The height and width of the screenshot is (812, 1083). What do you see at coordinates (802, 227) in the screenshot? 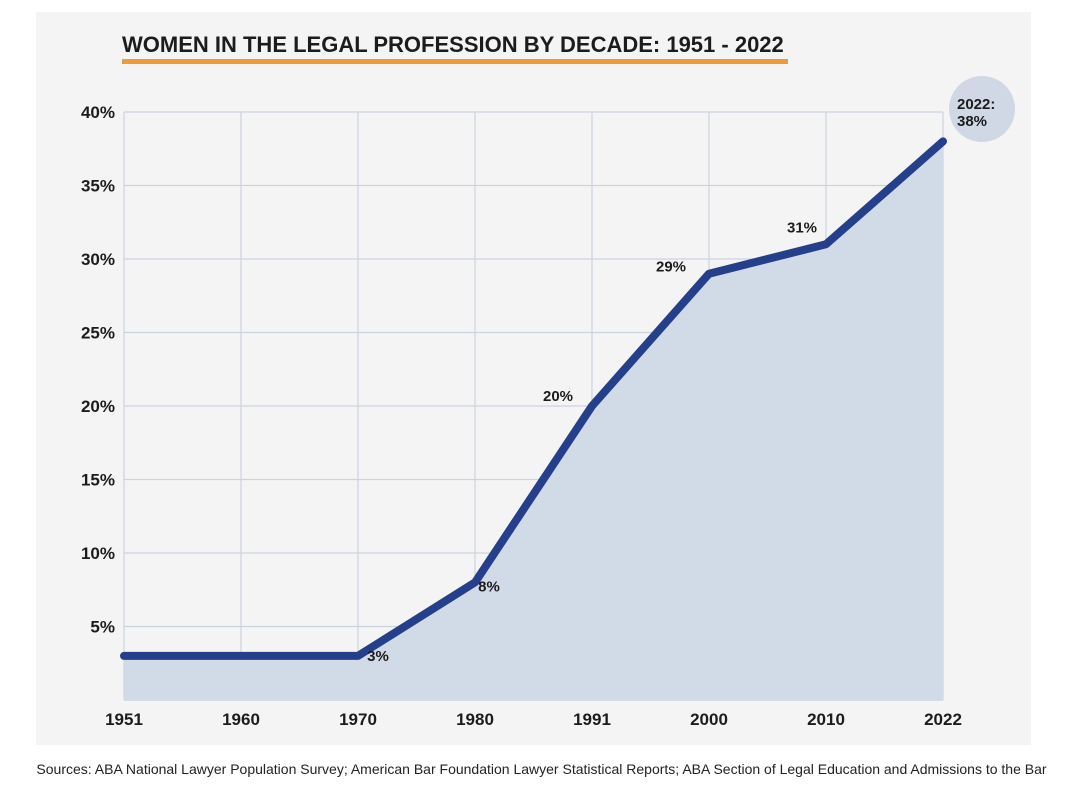
I see `data-label: 31%` at bounding box center [802, 227].